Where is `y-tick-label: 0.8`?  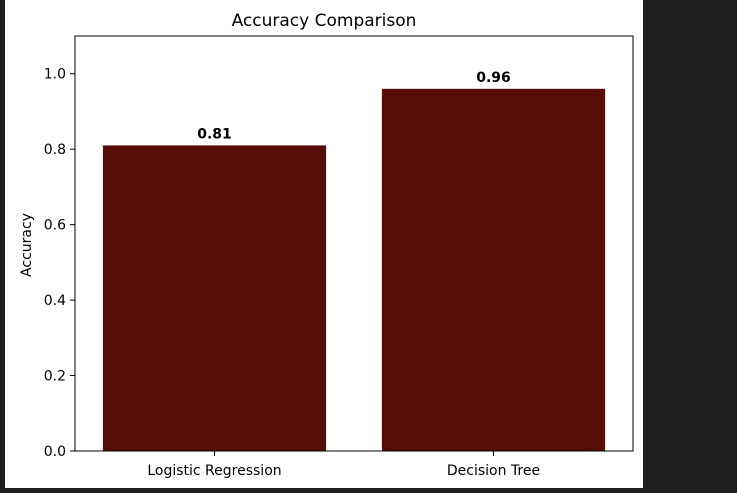
y-tick-label: 0.8 is located at coordinates (55, 150).